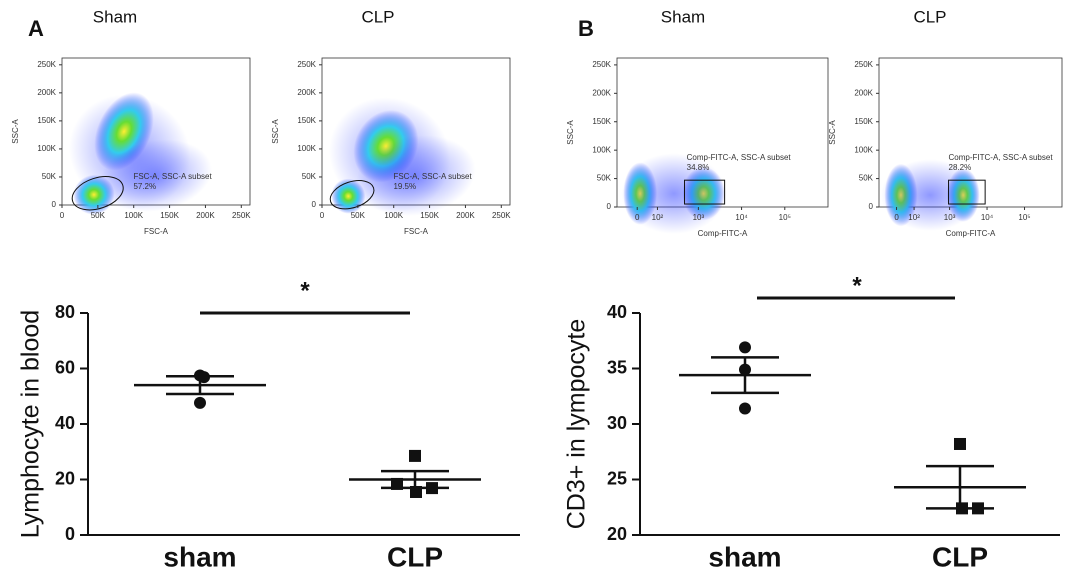  What do you see at coordinates (36, 28) in the screenshot?
I see `panel-label: A` at bounding box center [36, 28].